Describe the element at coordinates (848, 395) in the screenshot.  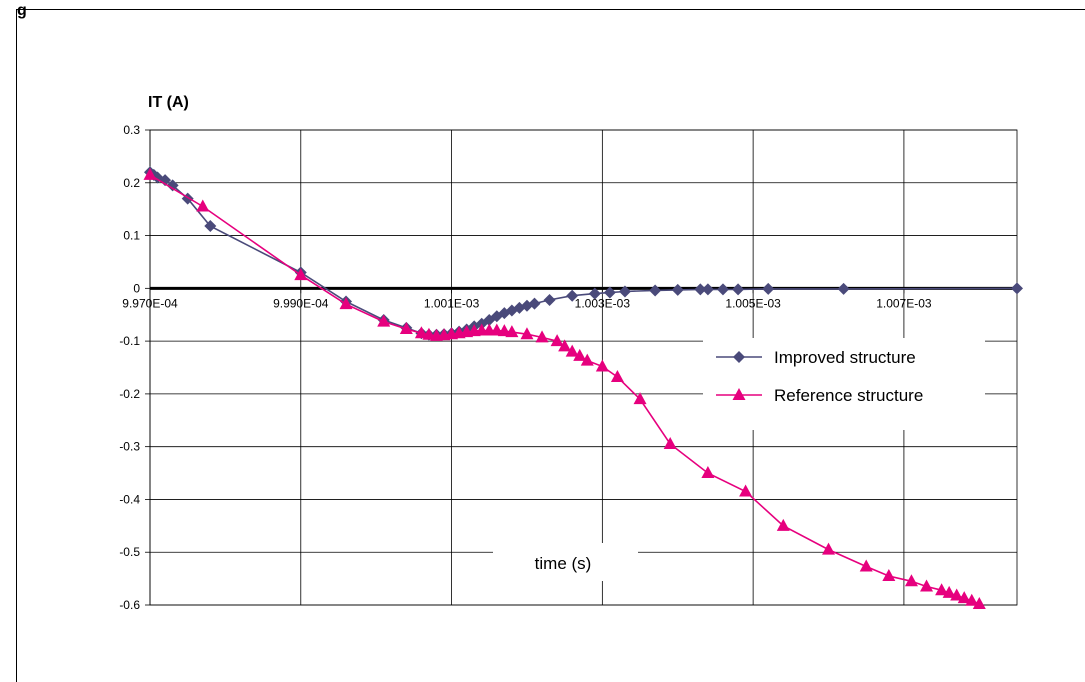
I see `legend-label: Reference structure` at that location.